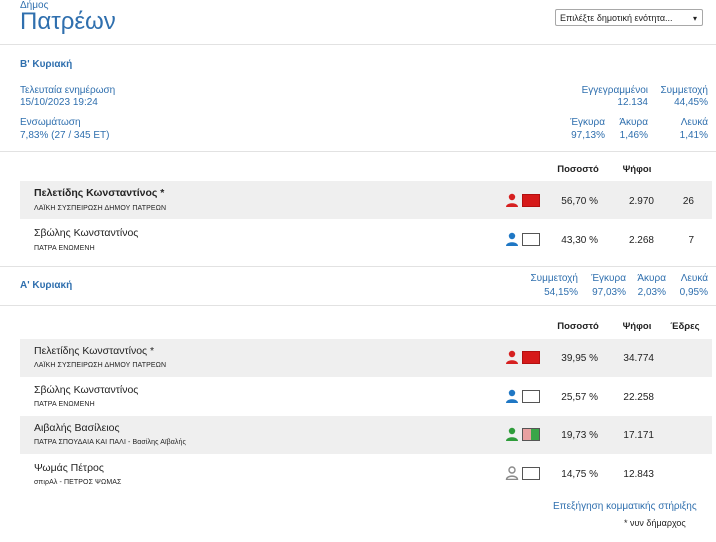 The height and width of the screenshot is (542, 716). What do you see at coordinates (614, 90) in the screenshot?
I see `registered-label: Εγγεγραμμένοι` at bounding box center [614, 90].